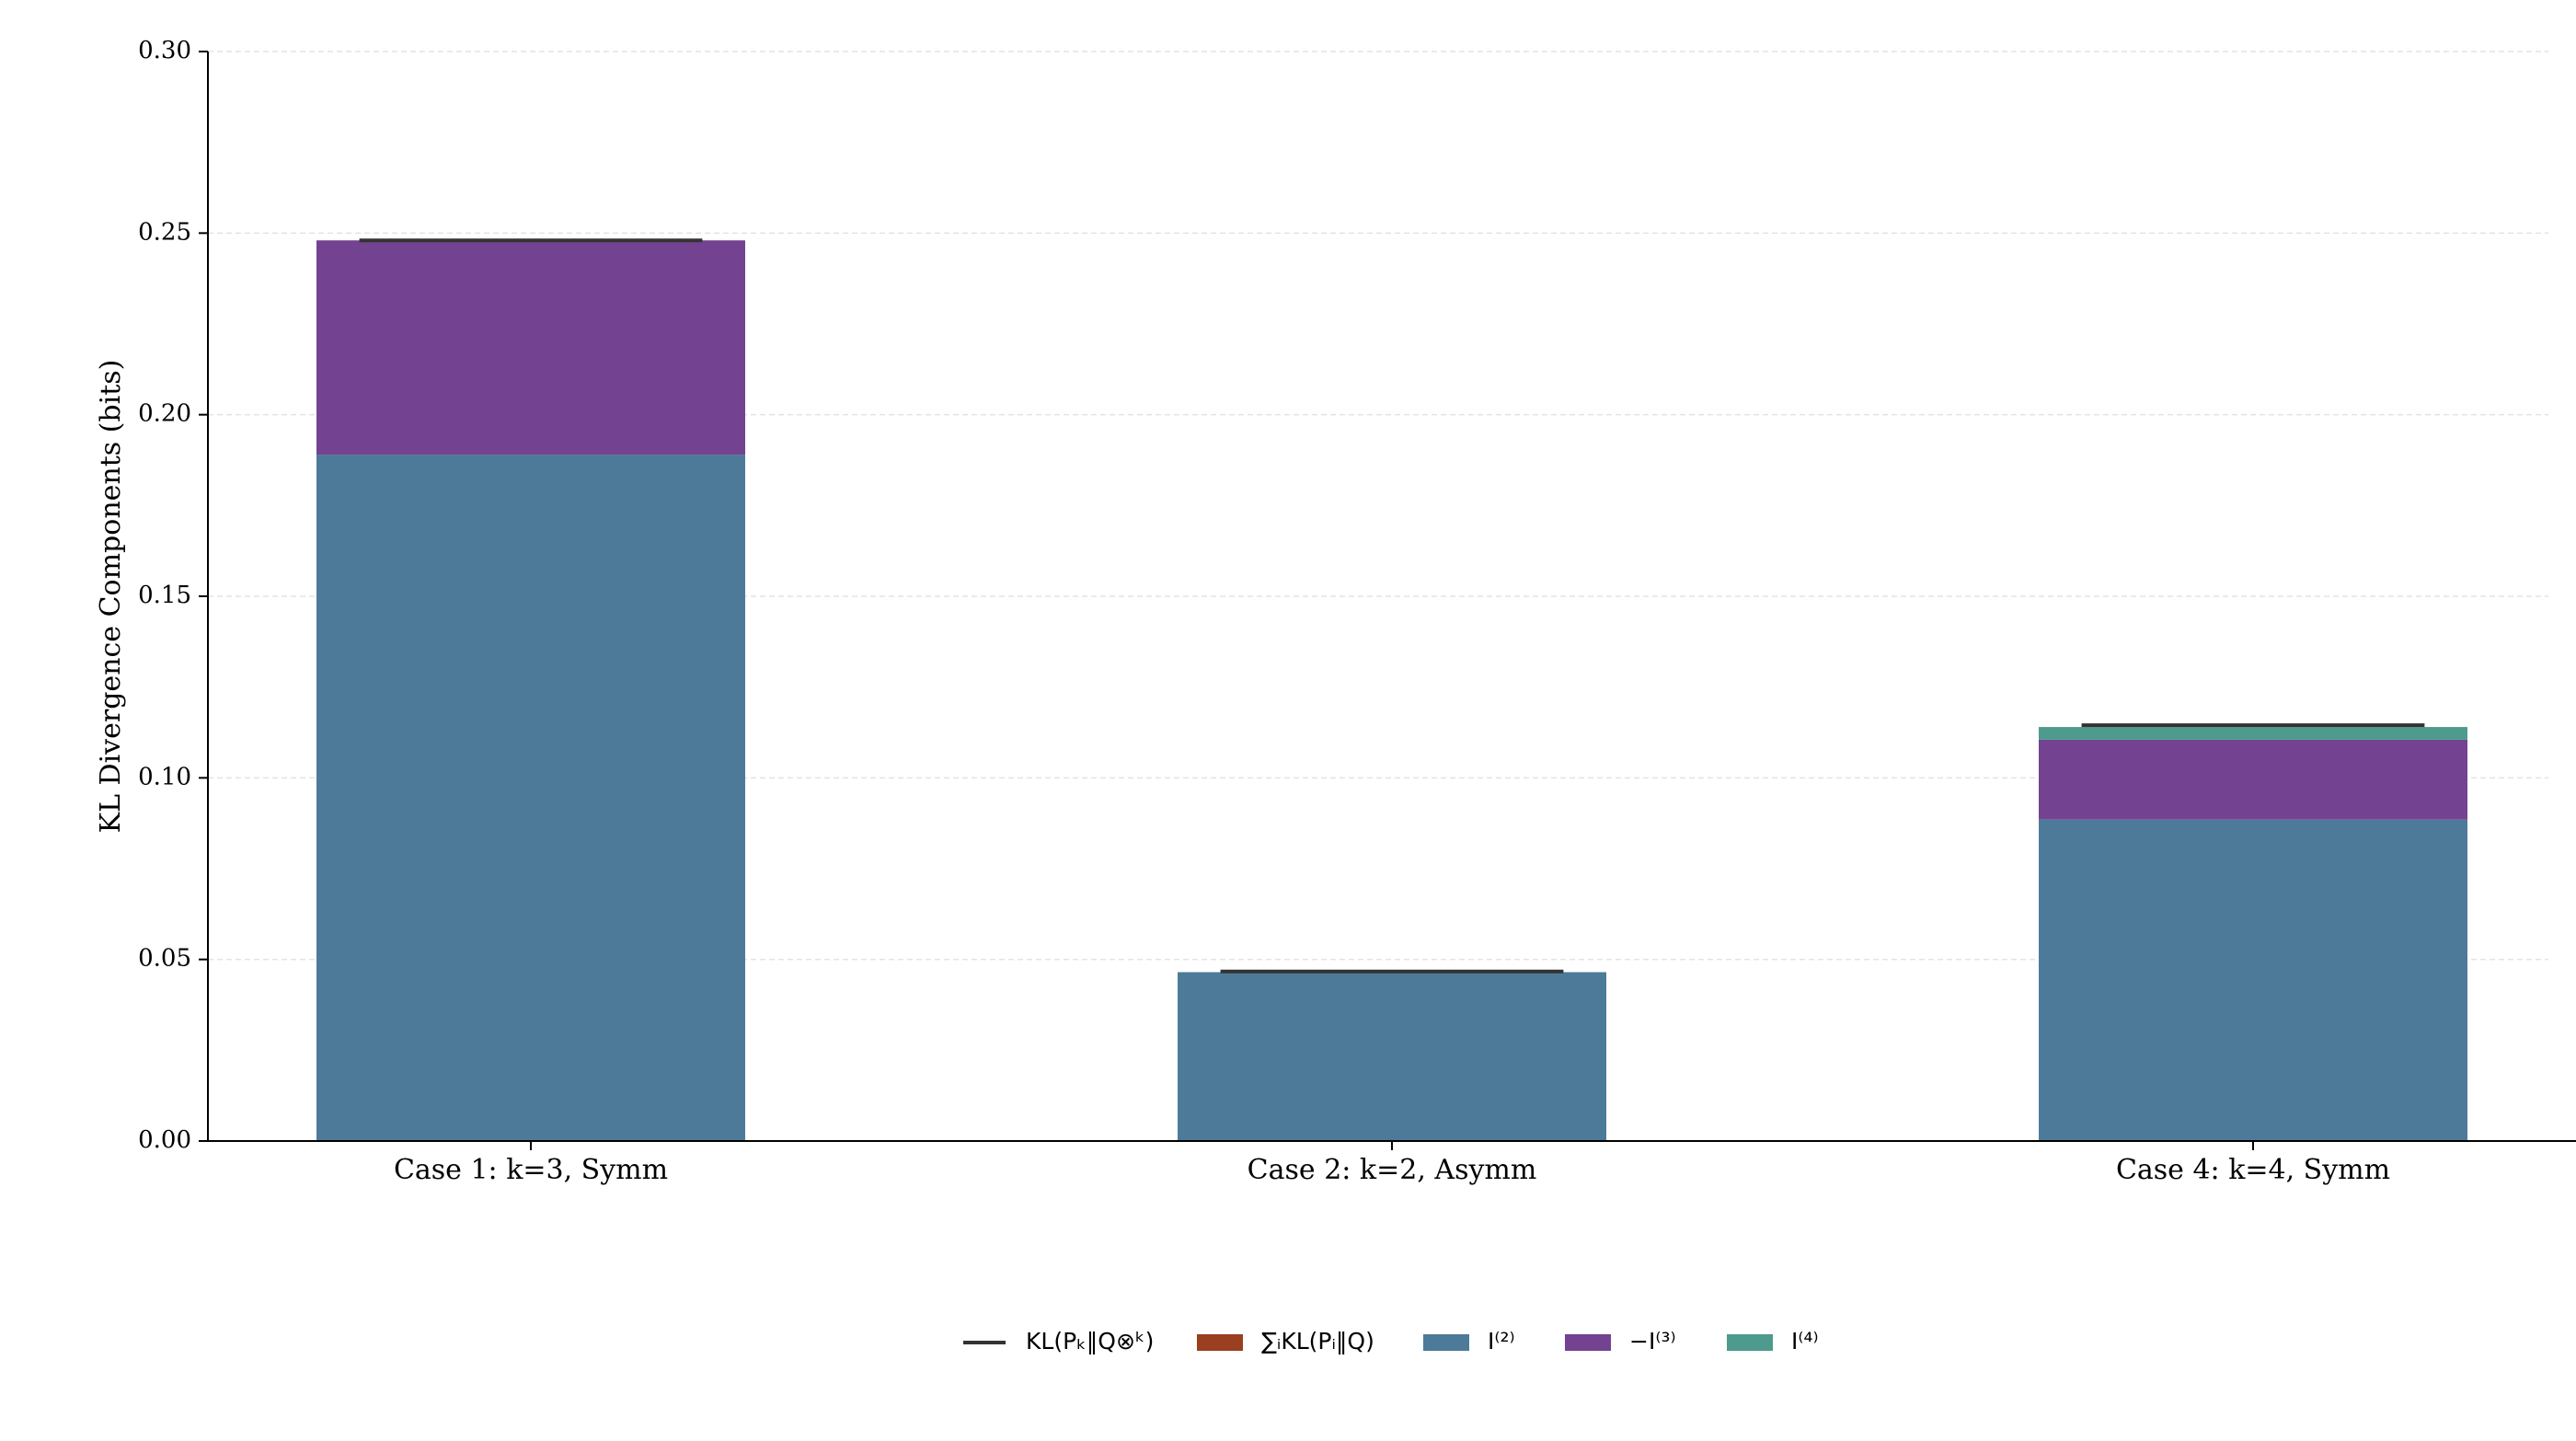  What do you see at coordinates (164, 232) in the screenshot?
I see `y-tick-label: 0.25` at bounding box center [164, 232].